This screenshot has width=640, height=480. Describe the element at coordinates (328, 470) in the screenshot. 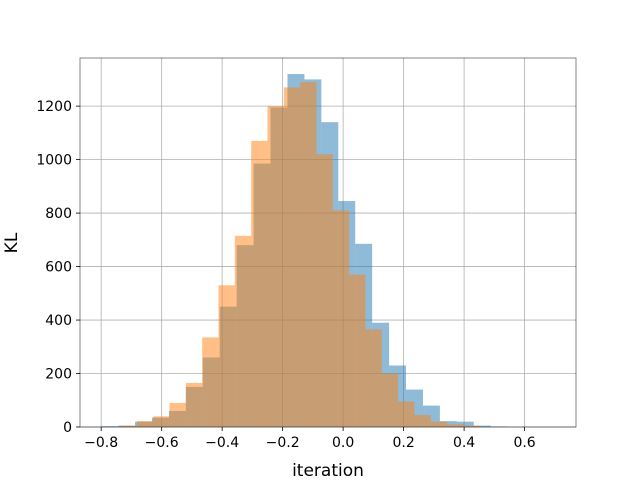

I see `x-axis-label: iteration` at that location.